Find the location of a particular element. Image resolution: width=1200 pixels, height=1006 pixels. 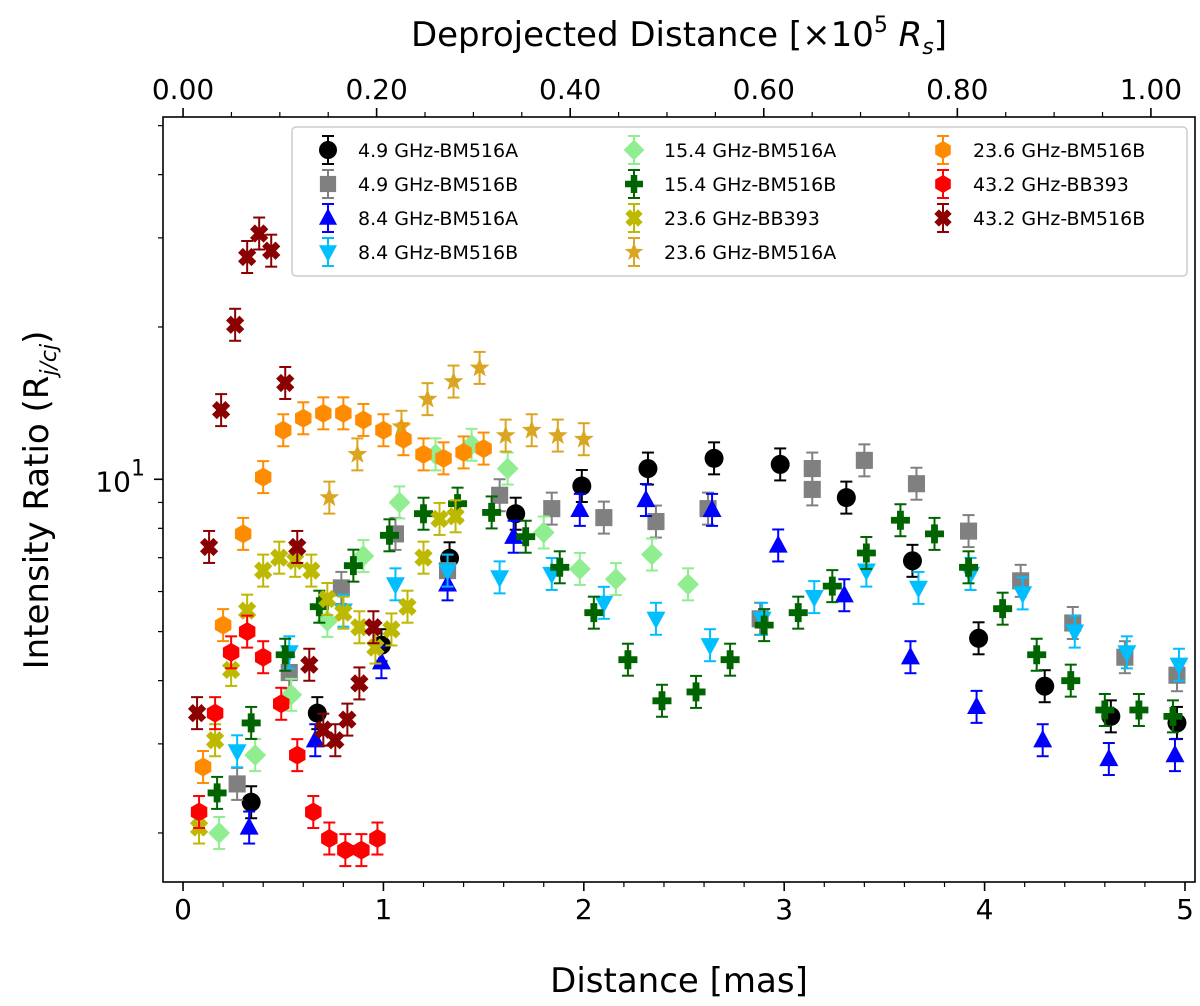

top-axis-title-subscript: s is located at coordinates (927, 47).